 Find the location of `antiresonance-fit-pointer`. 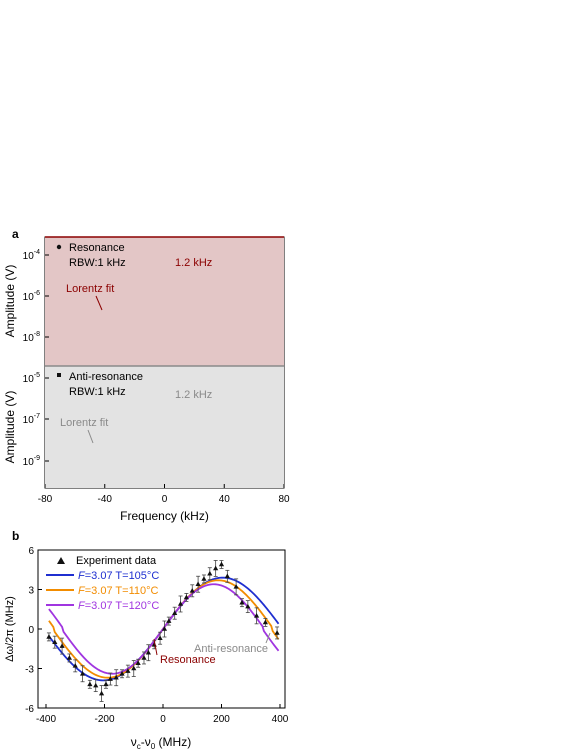

antiresonance-fit-pointer is located at coordinates (90, 436).